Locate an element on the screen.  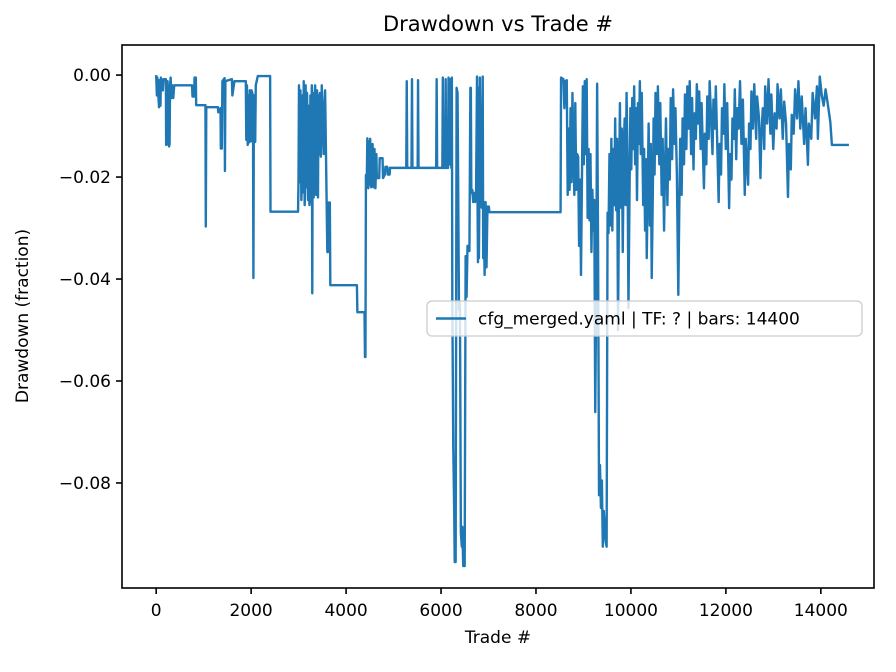
x-tick-label: 8000 is located at coordinates (535, 611).